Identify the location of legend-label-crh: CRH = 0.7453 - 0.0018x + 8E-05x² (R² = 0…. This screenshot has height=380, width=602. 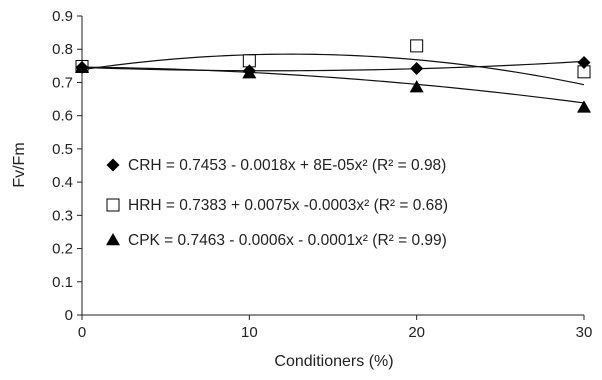
(287, 165).